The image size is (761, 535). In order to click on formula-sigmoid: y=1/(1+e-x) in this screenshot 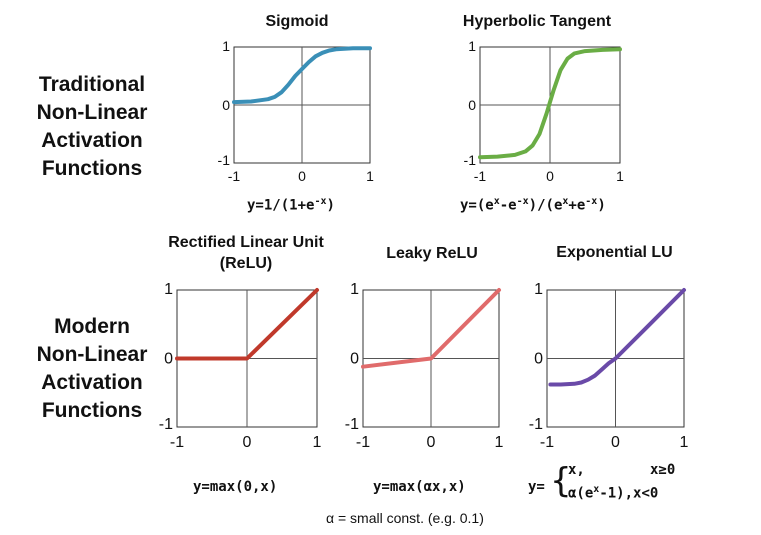, I will do `click(291, 205)`.